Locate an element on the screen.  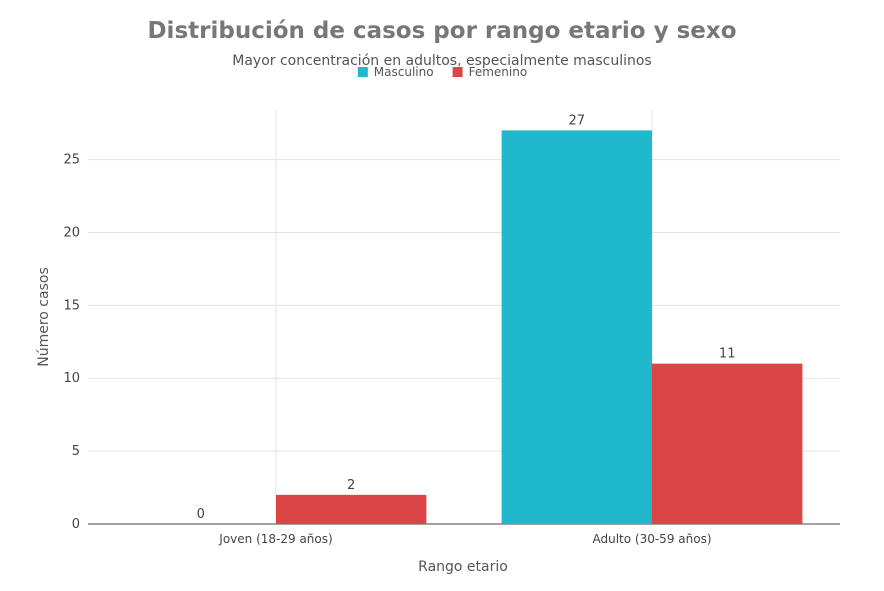
y-axis-label: Número casos is located at coordinates (44, 317).